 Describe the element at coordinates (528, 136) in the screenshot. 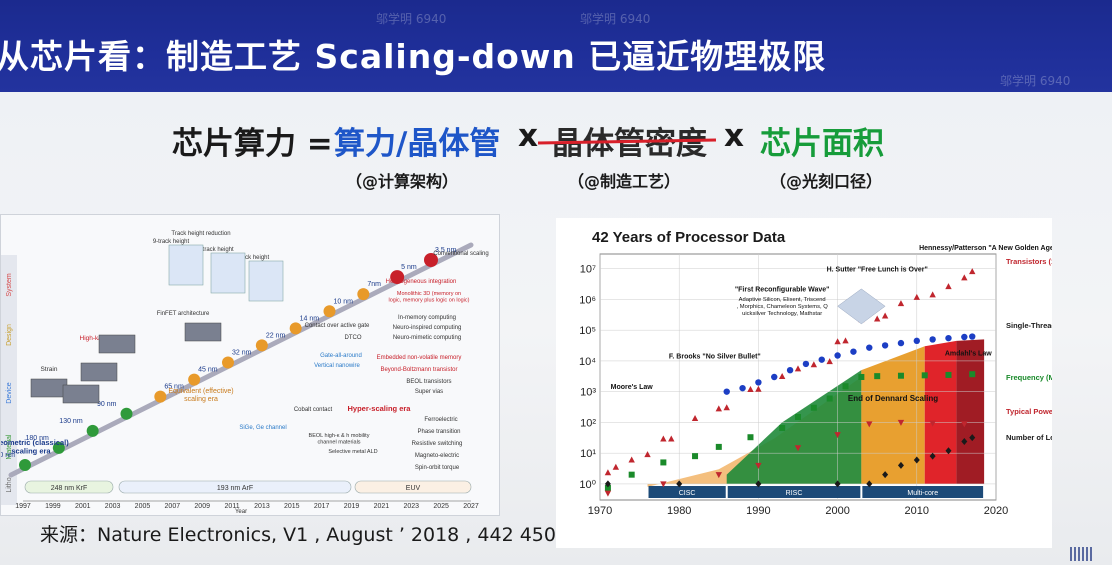

I see `formula-times-1: x` at that location.